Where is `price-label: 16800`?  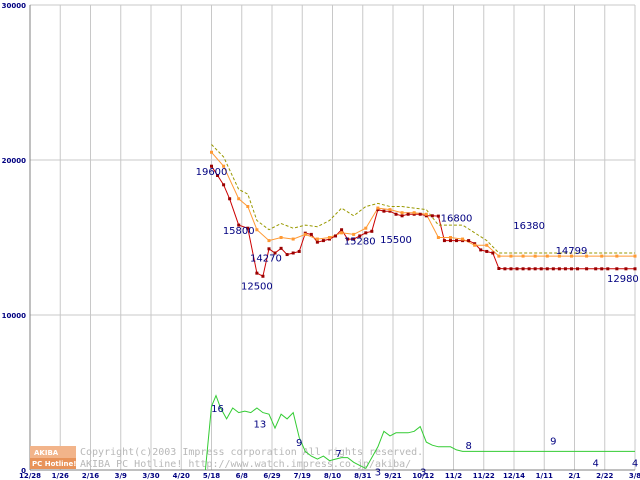
price-label: 16800 is located at coordinates (457, 218).